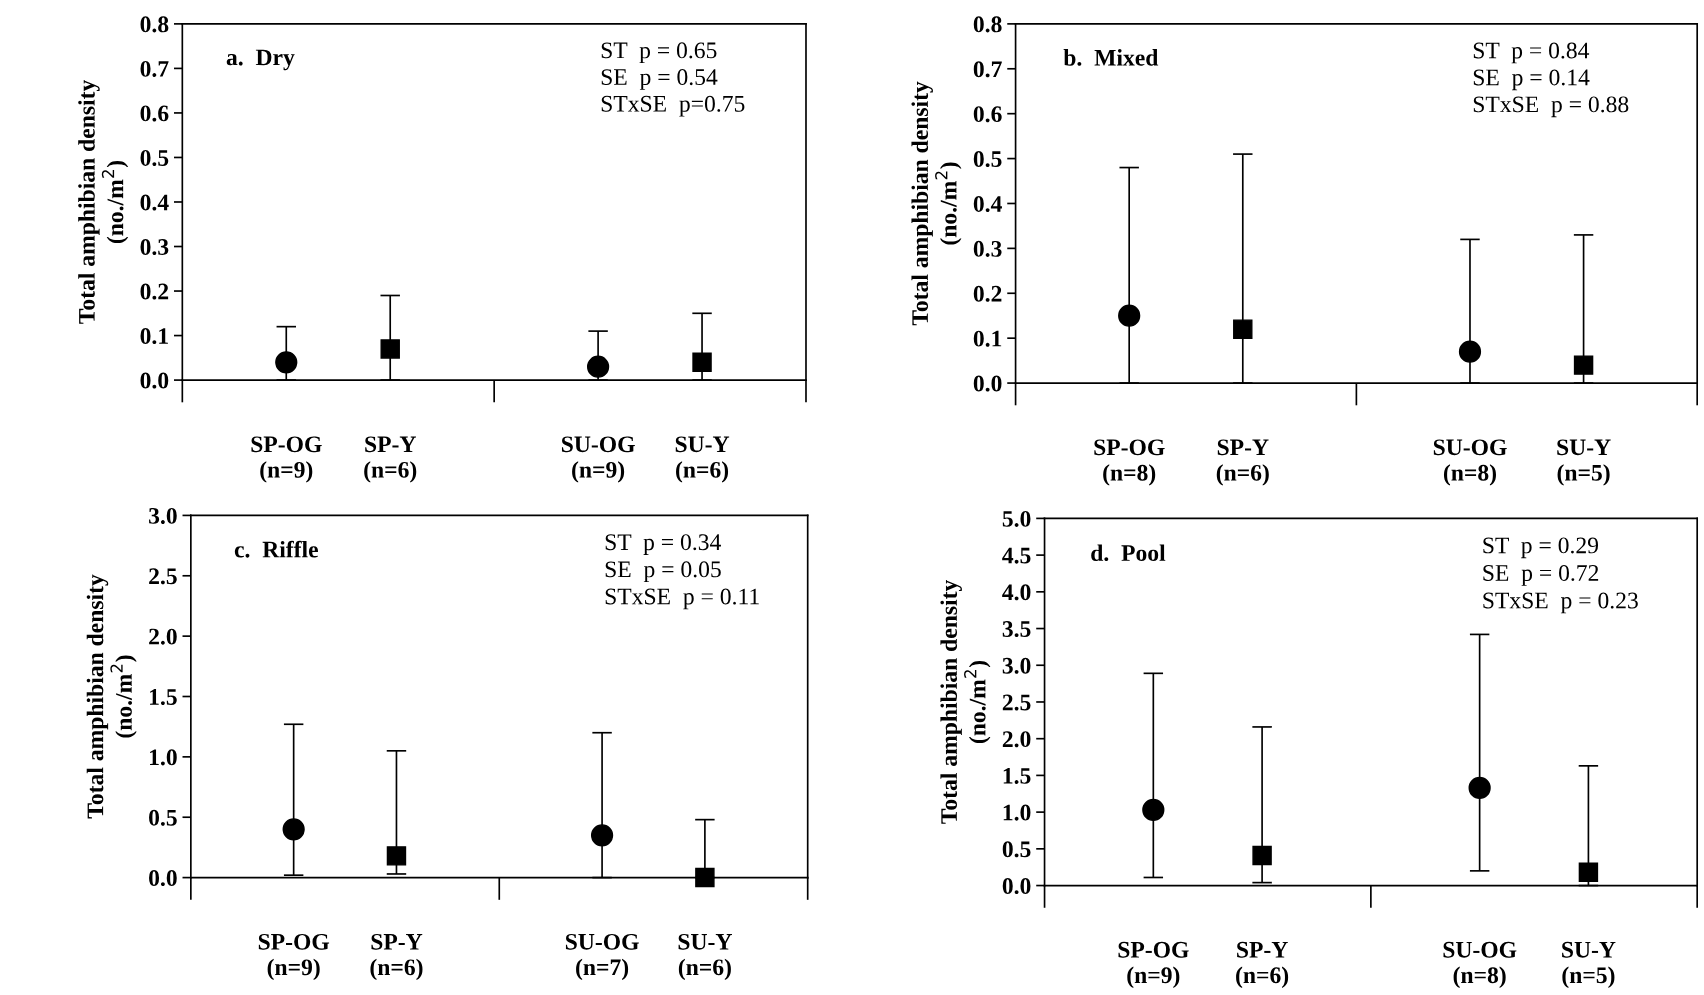 This screenshot has width=1704, height=995. I want to click on x-tick-label: SU-OG (n=9), so click(598, 459).